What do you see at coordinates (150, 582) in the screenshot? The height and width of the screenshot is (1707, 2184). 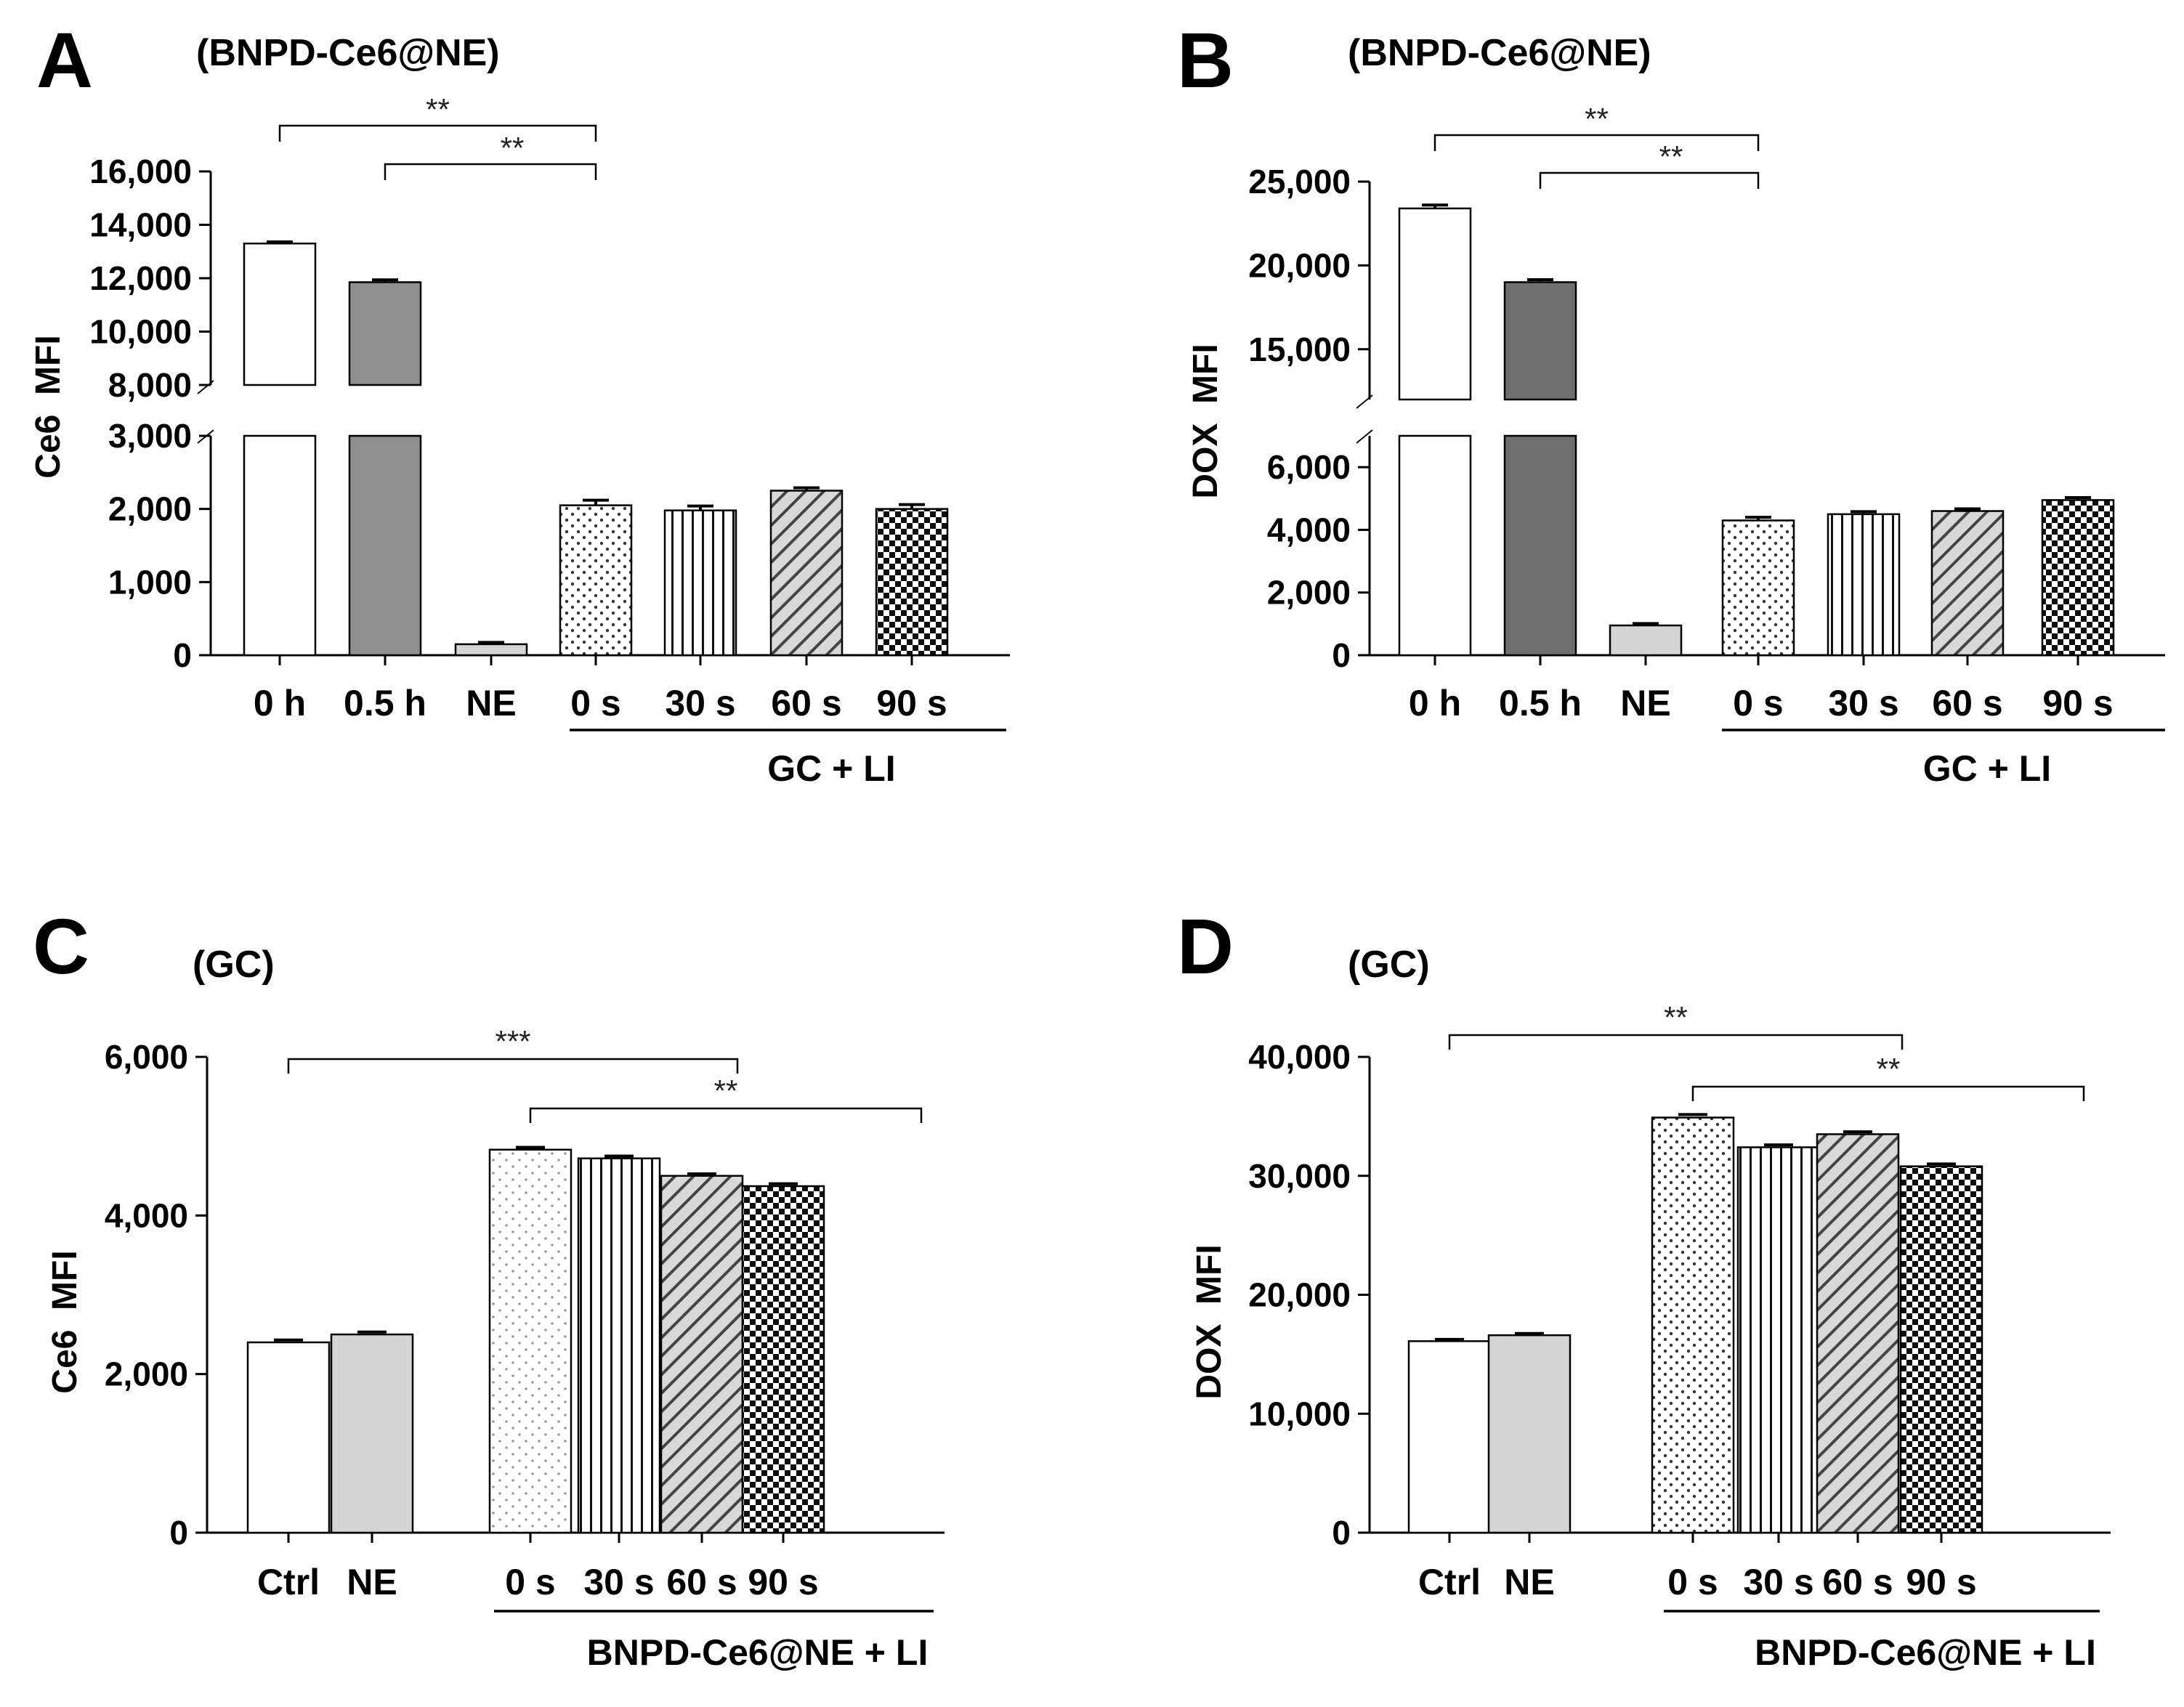 I see `y-tick-label: 1,000` at bounding box center [150, 582].